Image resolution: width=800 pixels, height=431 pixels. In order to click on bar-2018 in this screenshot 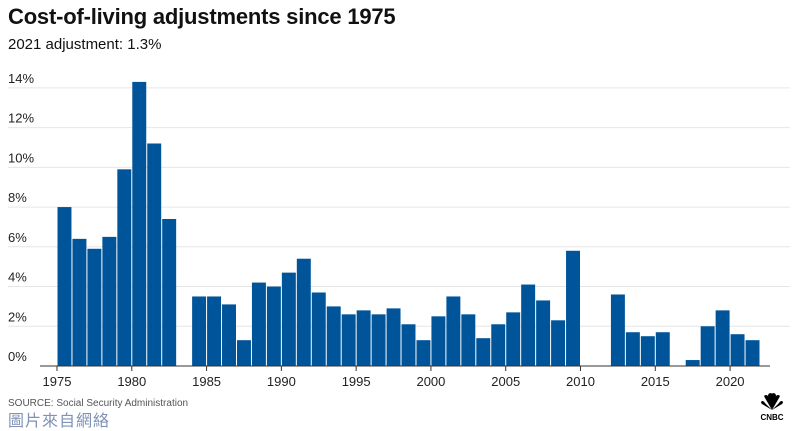, I will do `click(707, 346)`.